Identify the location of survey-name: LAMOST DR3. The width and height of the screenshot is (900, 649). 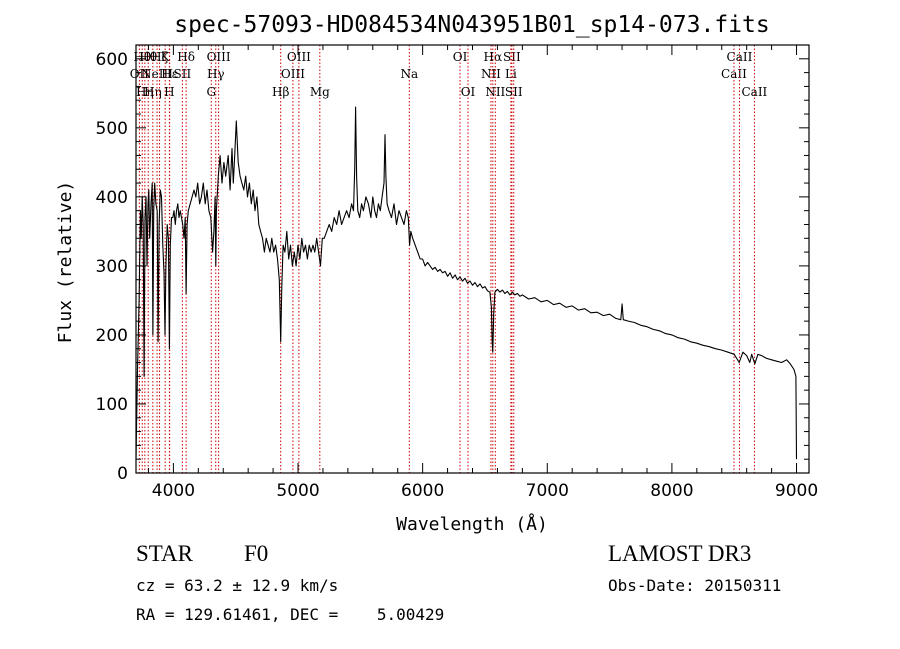
(680, 553).